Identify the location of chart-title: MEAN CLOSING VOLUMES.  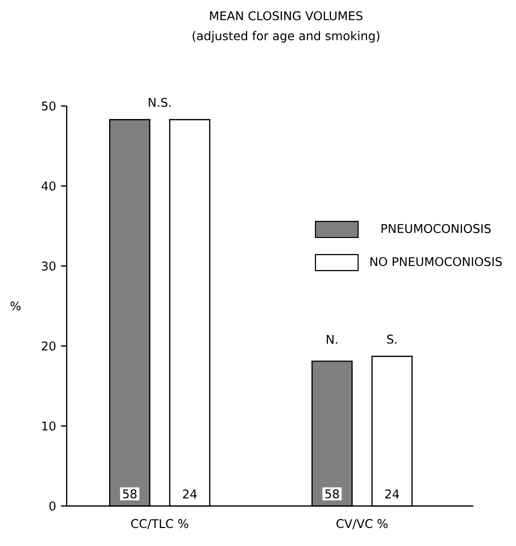
(286, 15).